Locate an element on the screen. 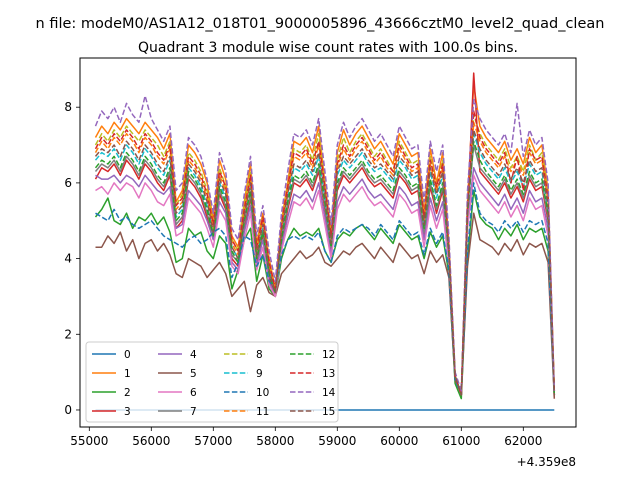 This screenshot has height=480, width=640. x-tick-label: 55000 is located at coordinates (89, 441).